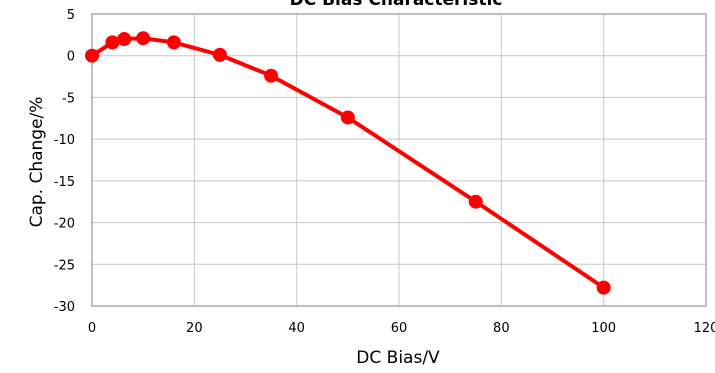  Describe the element at coordinates (603, 328) in the screenshot. I see `x-tick-label: 100` at that location.